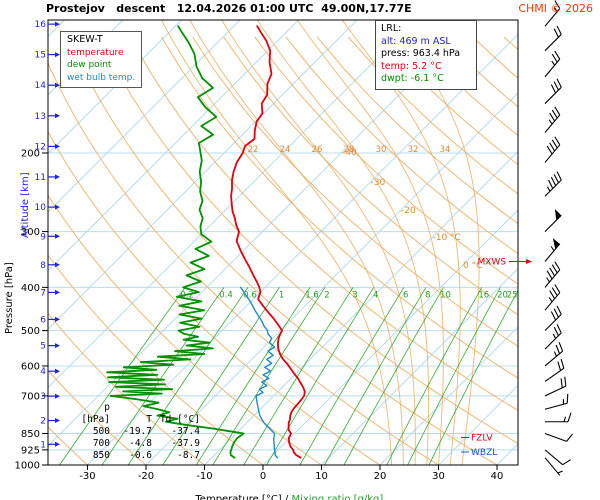  I want to click on table-cell: -8.7, so click(188, 455).